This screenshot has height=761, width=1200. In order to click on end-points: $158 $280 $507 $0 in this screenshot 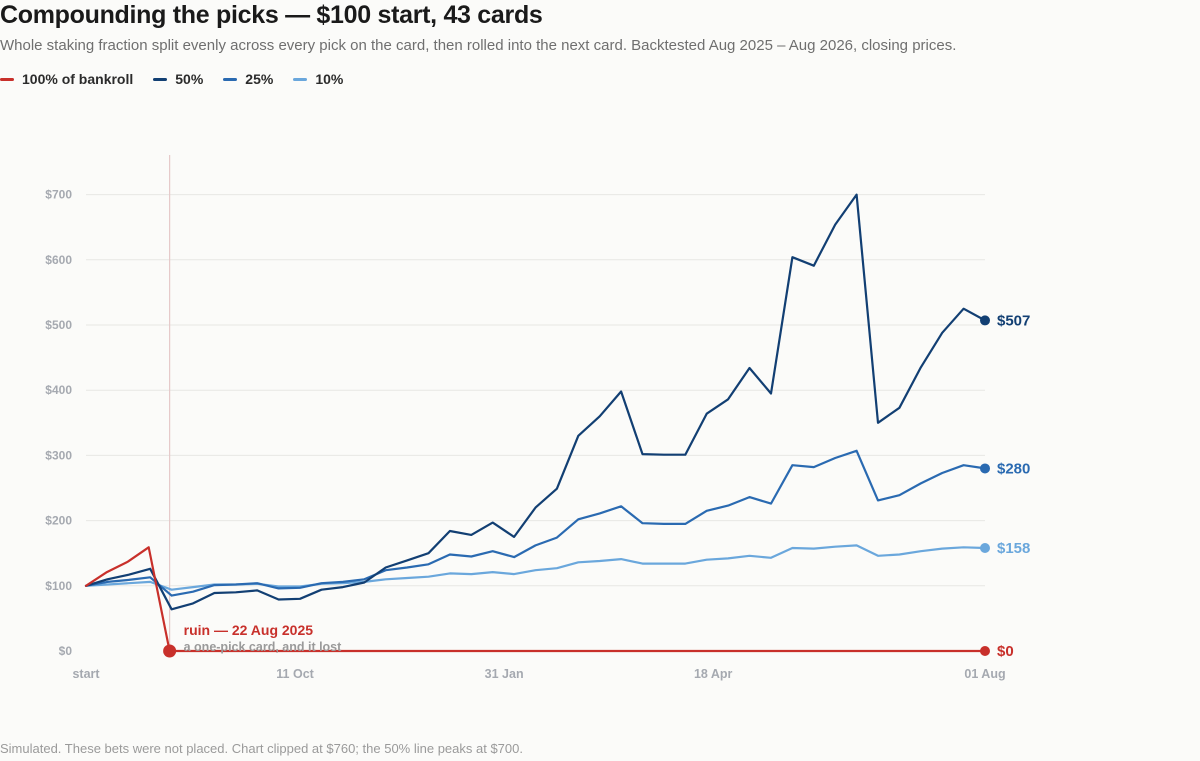, I will do `click(1005, 486)`.